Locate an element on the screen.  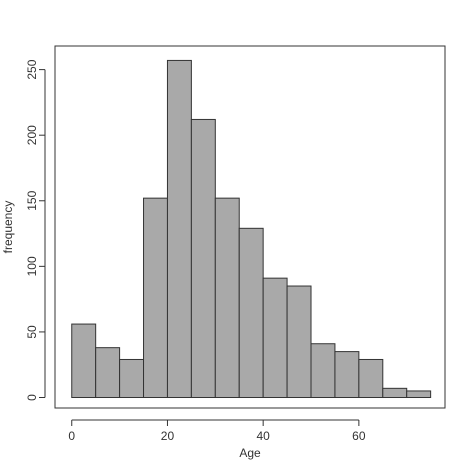
y-tick-label: 200 is located at coordinates (32, 135).